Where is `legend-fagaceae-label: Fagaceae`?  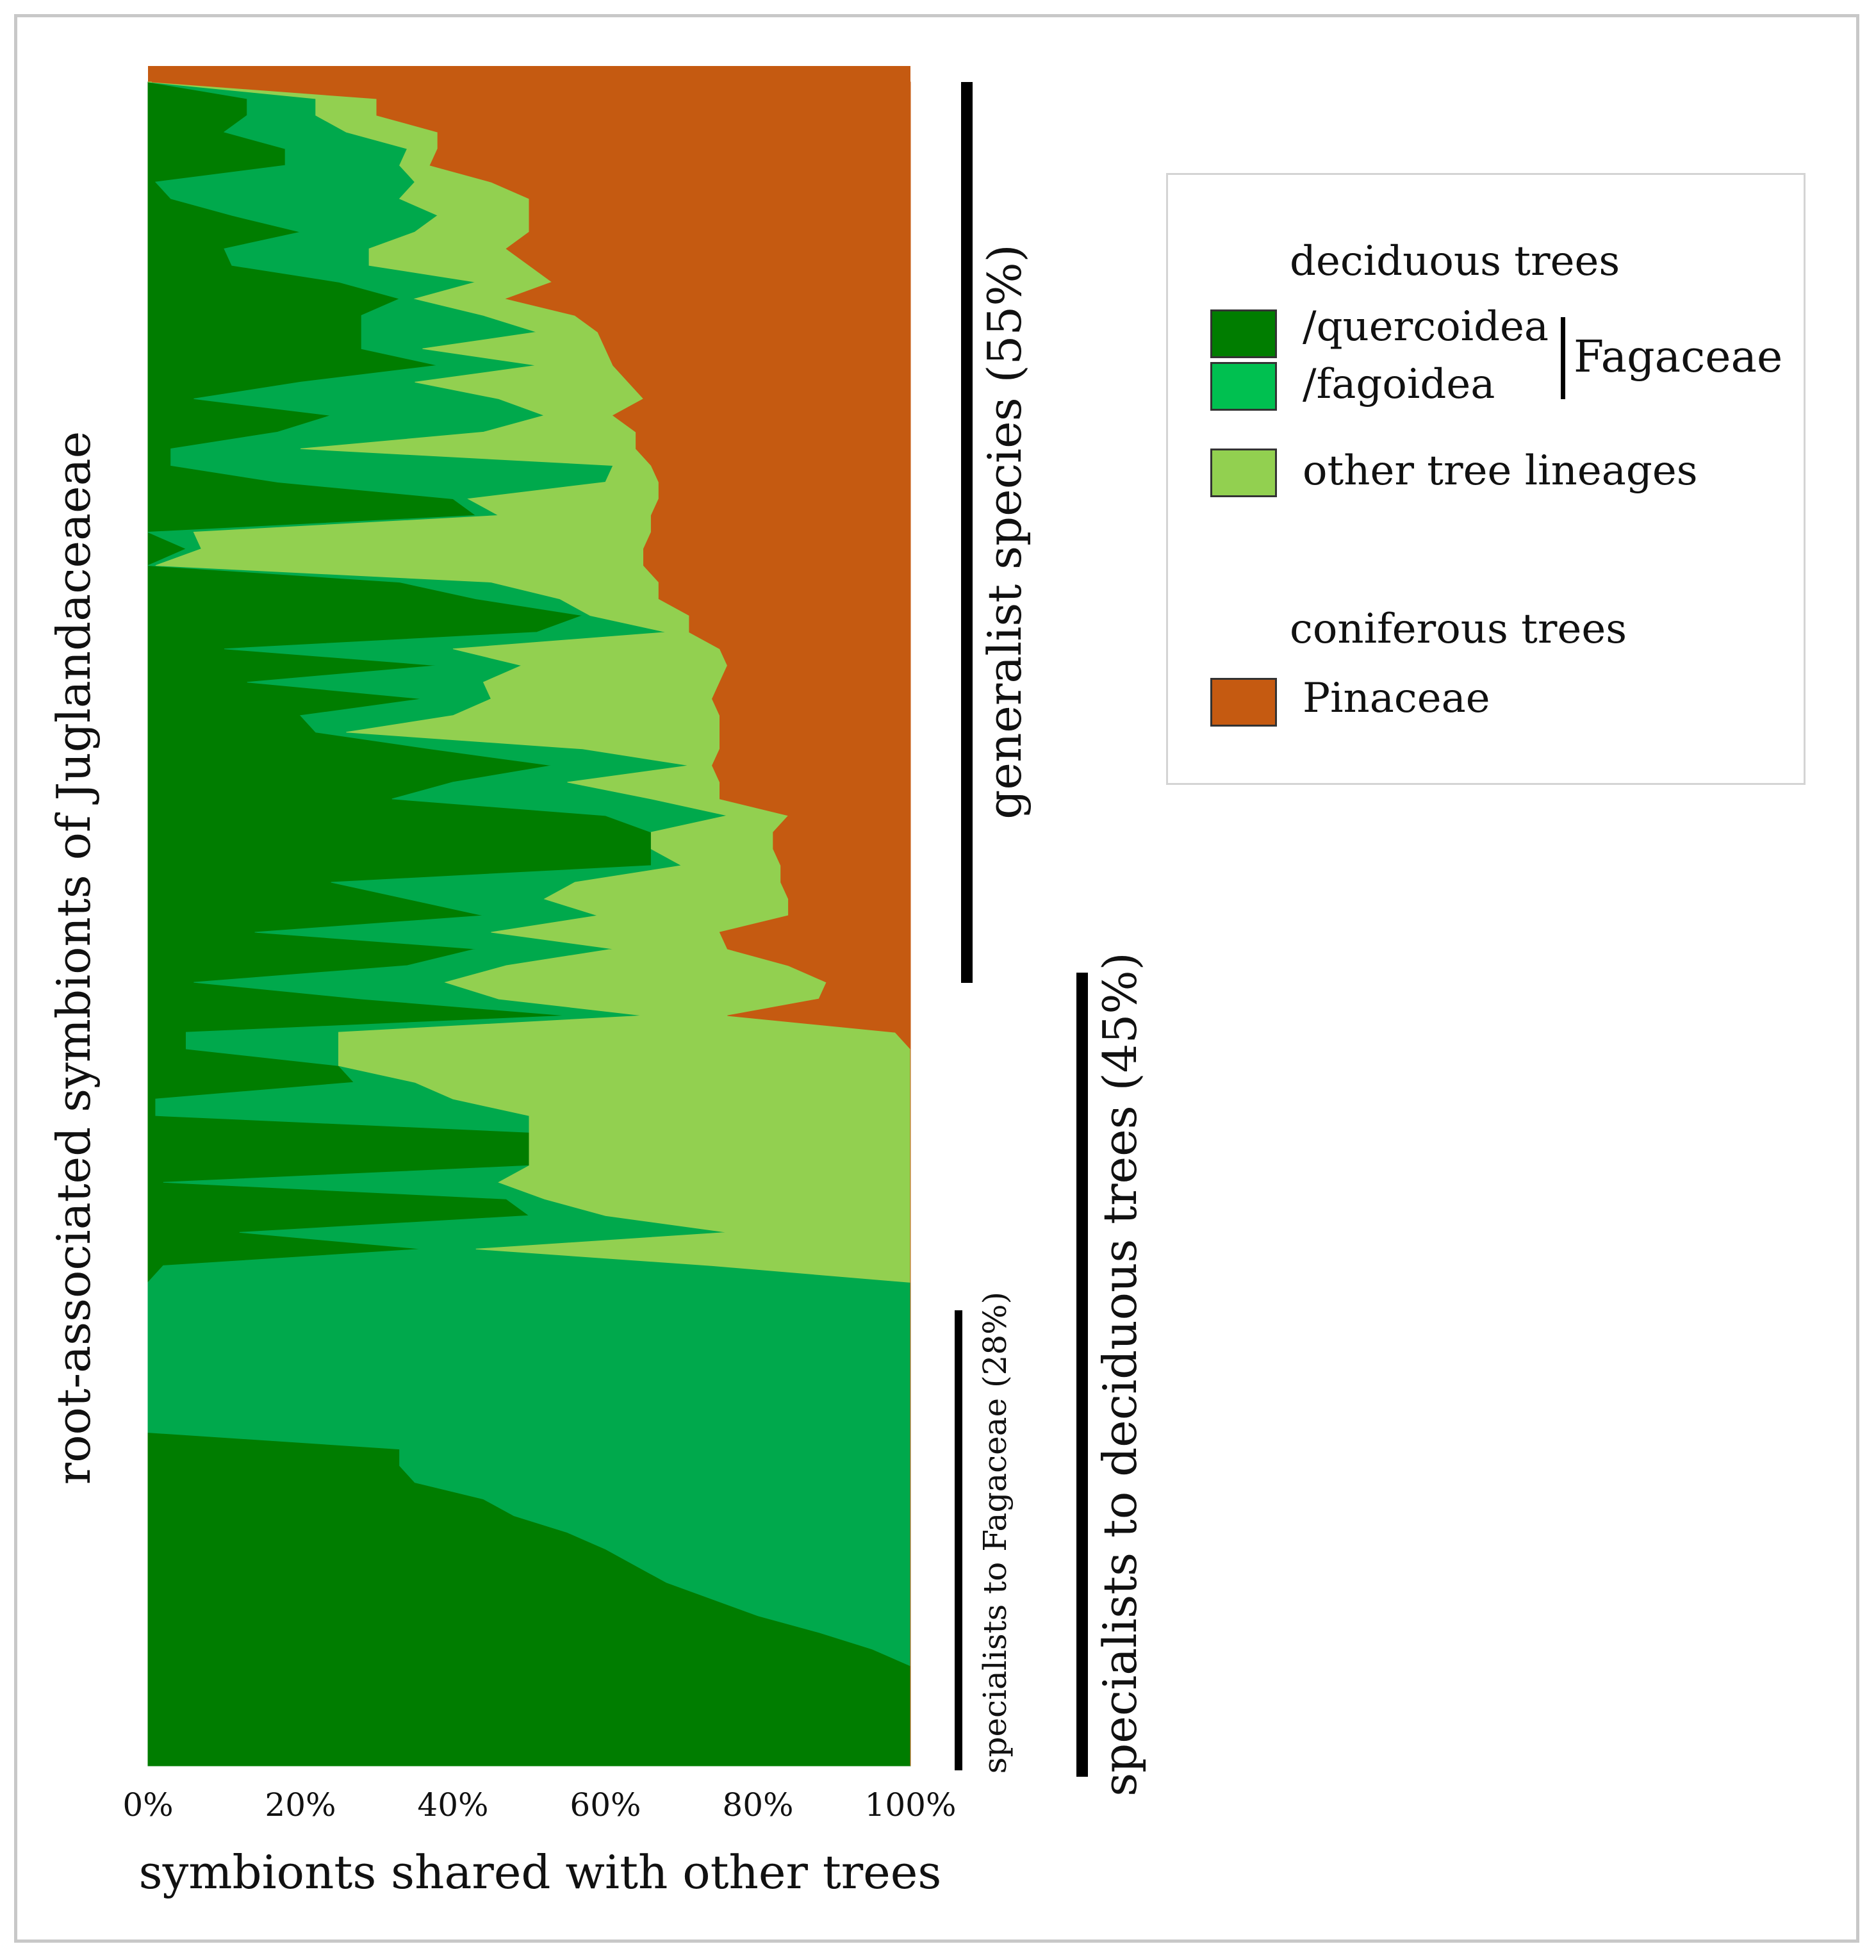
legend-fagaceae-label: Fagaceae is located at coordinates (1678, 357).